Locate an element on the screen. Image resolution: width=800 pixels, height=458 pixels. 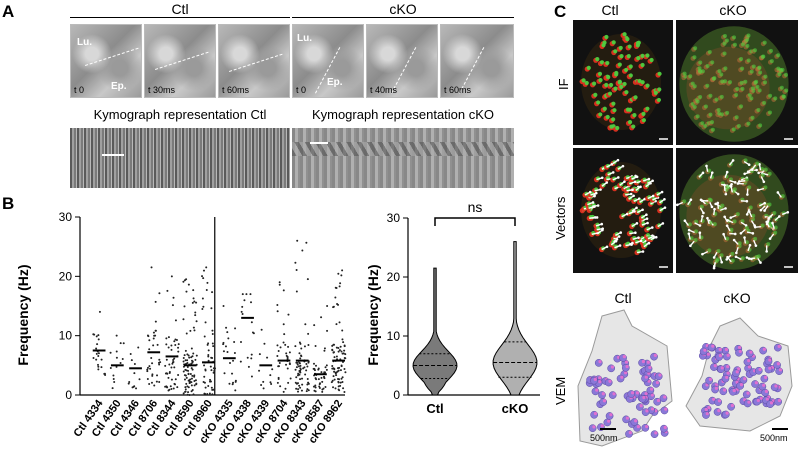
vectors-ctl-image is located at coordinates (623, 210).